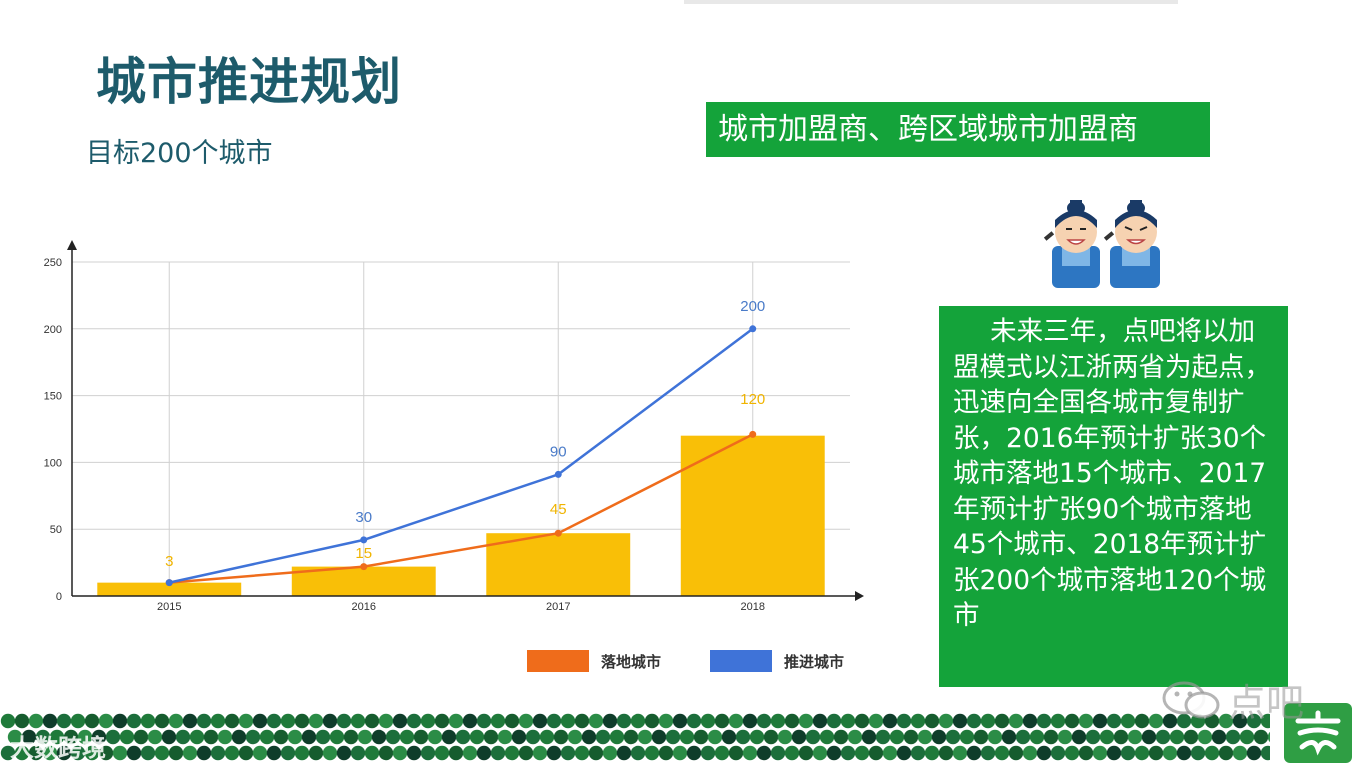 Image resolution: width=1366 pixels, height=768 pixels. I want to click on point-landed-2017, so click(558, 533).